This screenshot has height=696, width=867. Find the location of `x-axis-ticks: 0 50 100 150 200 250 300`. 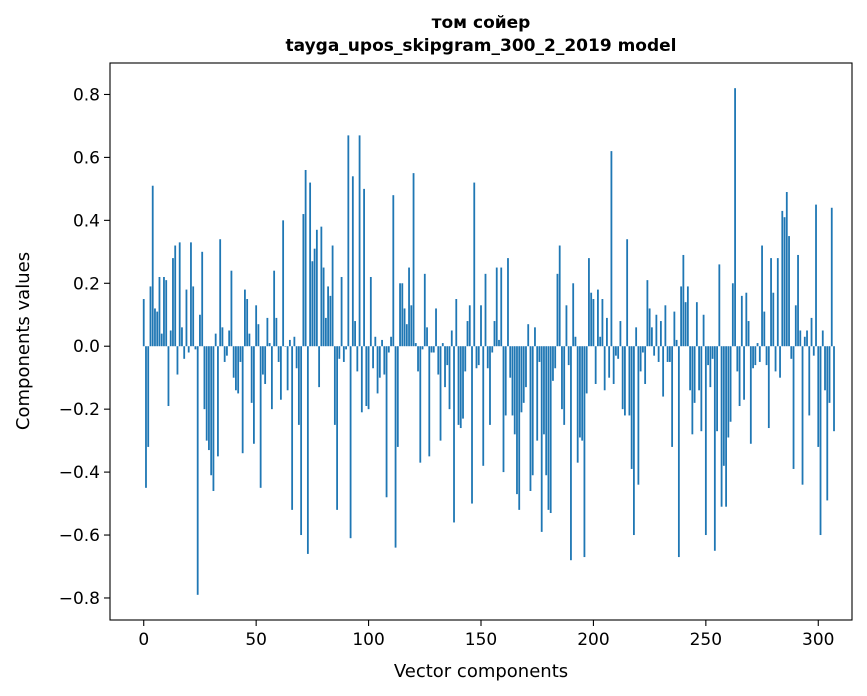

x-axis-ticks: 0 50 100 150 200 250 300 is located at coordinates (486, 635).